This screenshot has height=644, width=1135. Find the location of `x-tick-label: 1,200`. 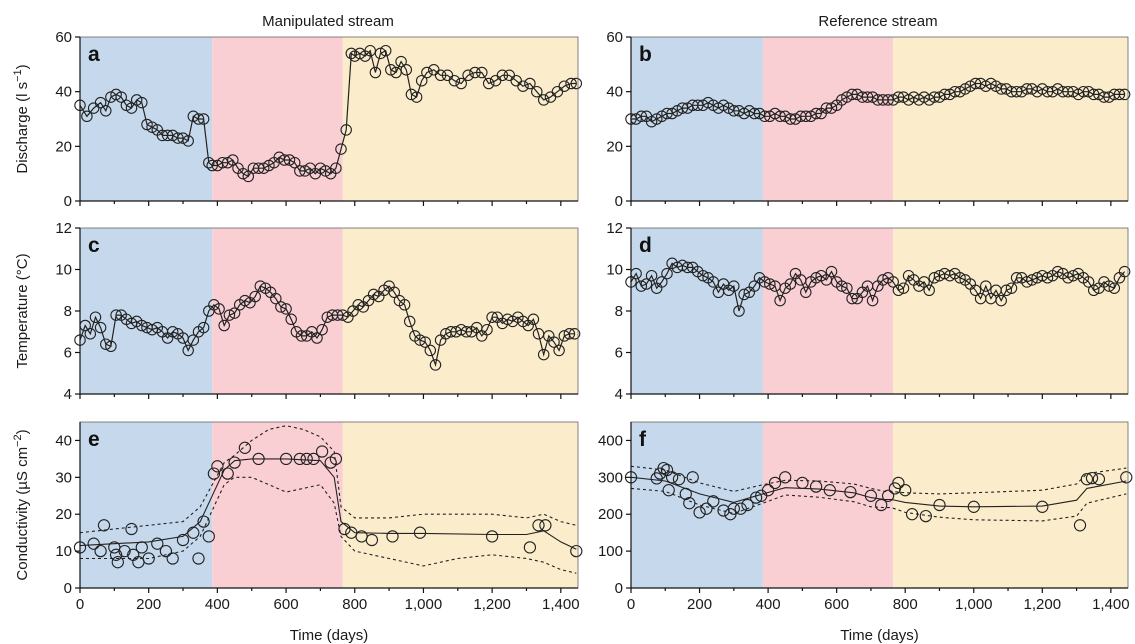

x-tick-label: 1,200 is located at coordinates (492, 604).